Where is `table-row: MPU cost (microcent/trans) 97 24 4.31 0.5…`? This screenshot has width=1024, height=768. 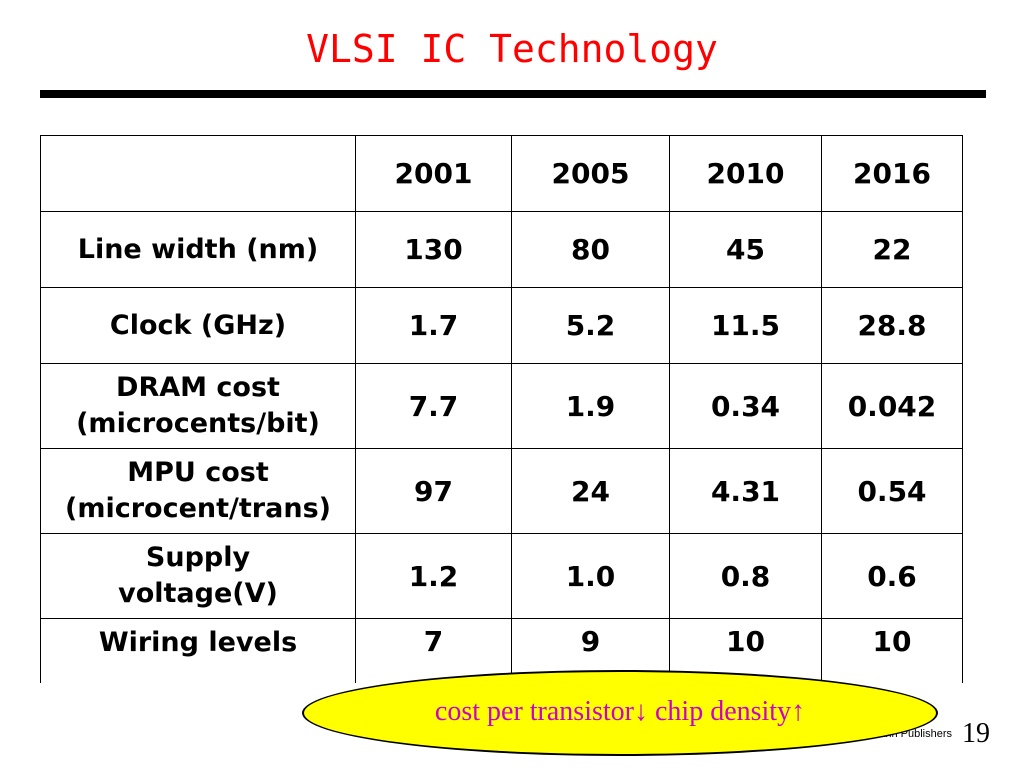
table-row: MPU cost (microcent/trans) 97 24 4.31 0.5… is located at coordinates (501, 491).